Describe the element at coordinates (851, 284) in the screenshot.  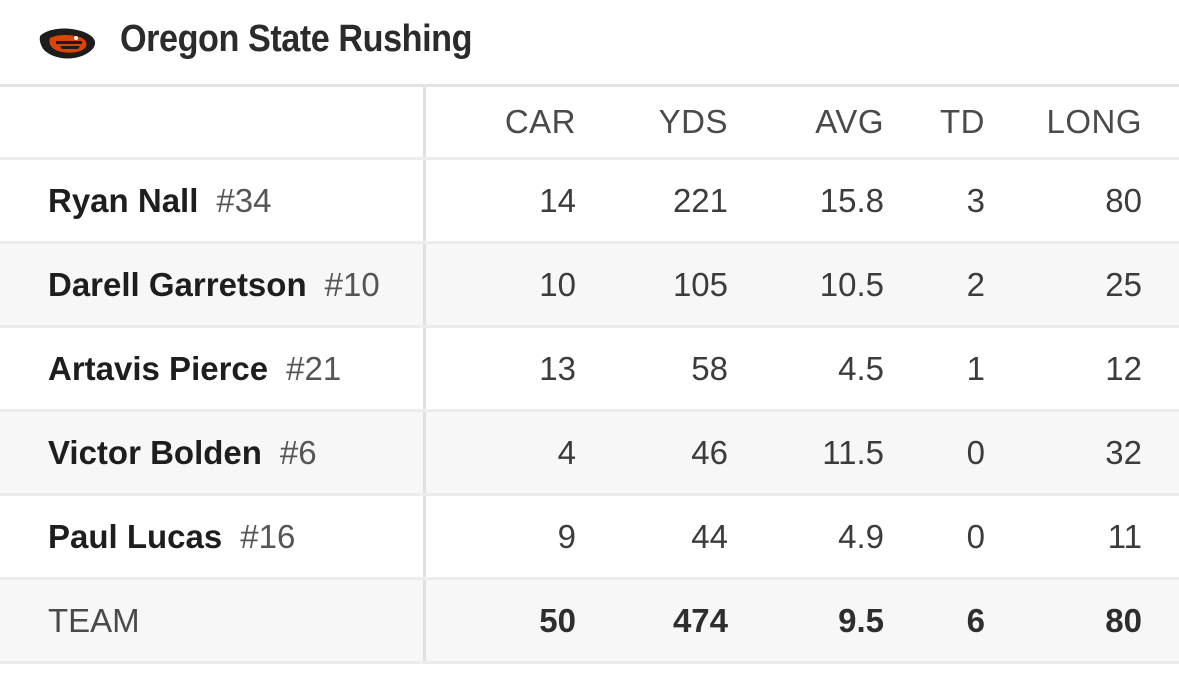
I see `avg-value: 10.5` at that location.